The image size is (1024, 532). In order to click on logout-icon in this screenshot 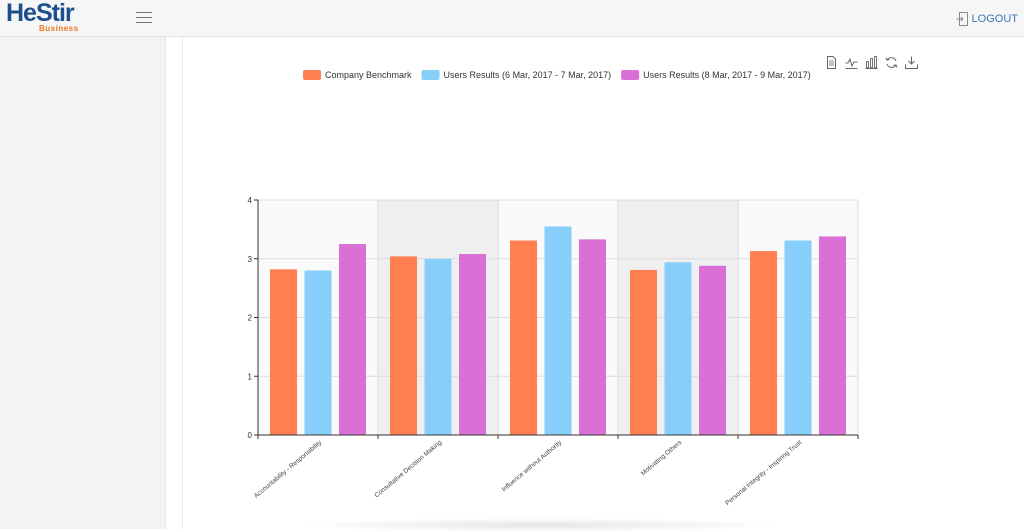, I will do `click(962, 19)`.